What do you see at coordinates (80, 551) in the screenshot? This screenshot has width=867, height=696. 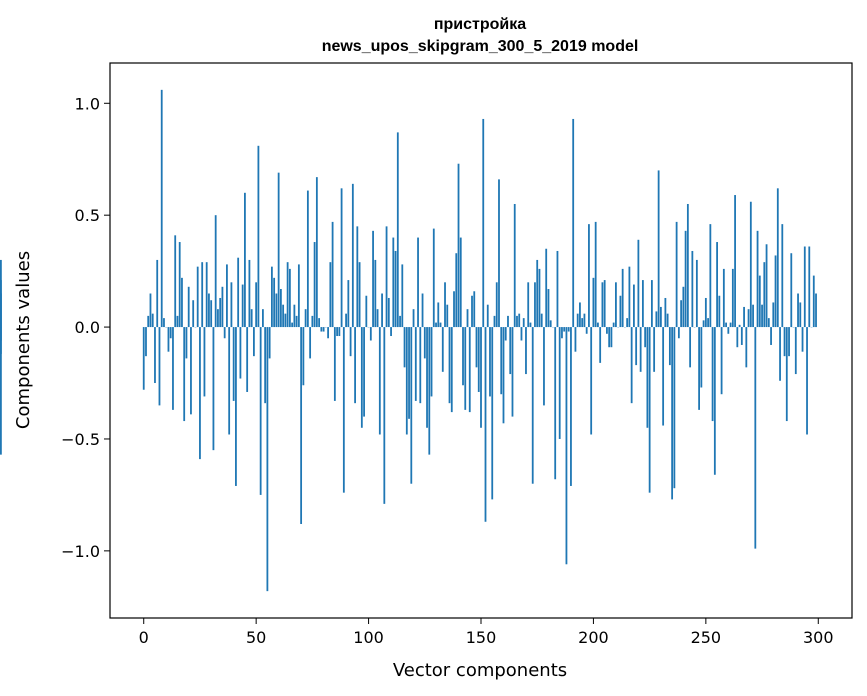 I see `y-tick-label: −1.0` at bounding box center [80, 551].